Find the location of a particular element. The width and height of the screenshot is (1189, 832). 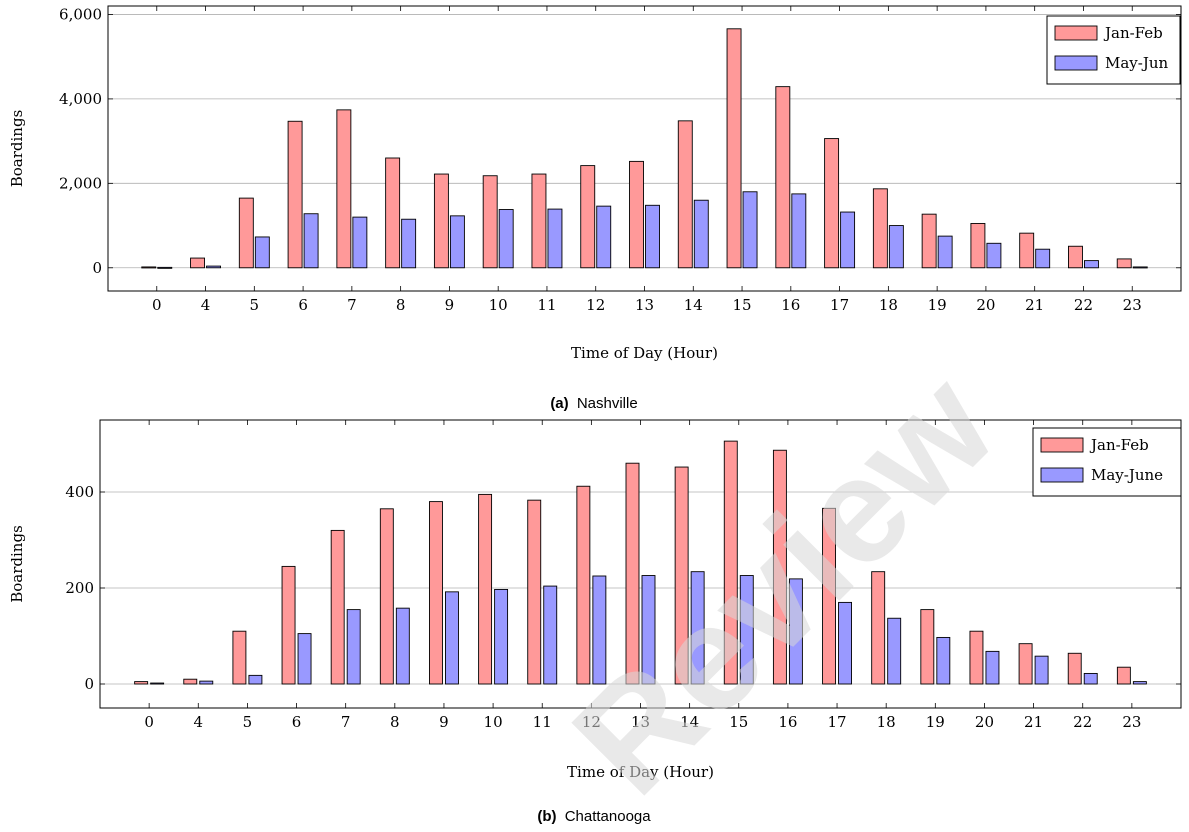

x-tick-label: 23 is located at coordinates (1132, 305).